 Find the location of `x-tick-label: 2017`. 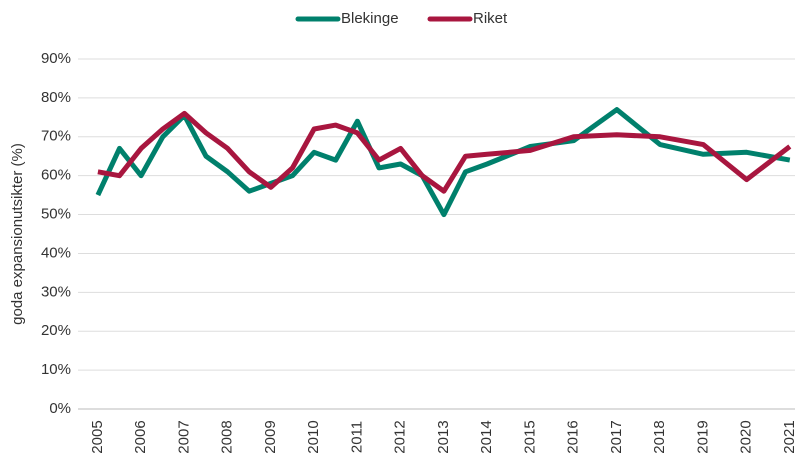

x-tick-label: 2017 is located at coordinates (616, 436).